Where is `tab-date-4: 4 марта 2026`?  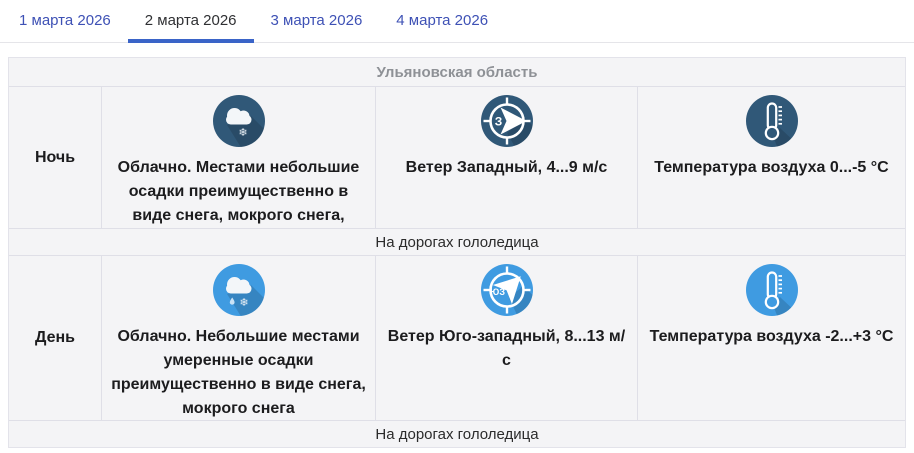
tab-date-4: 4 марта 2026 is located at coordinates (442, 20).